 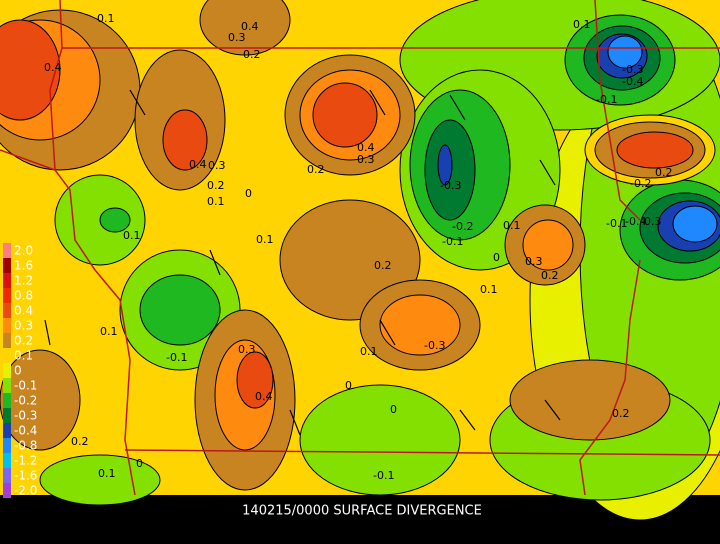 What do you see at coordinates (23, 311) in the screenshot?
I see `legend-label: 0.4` at bounding box center [23, 311].